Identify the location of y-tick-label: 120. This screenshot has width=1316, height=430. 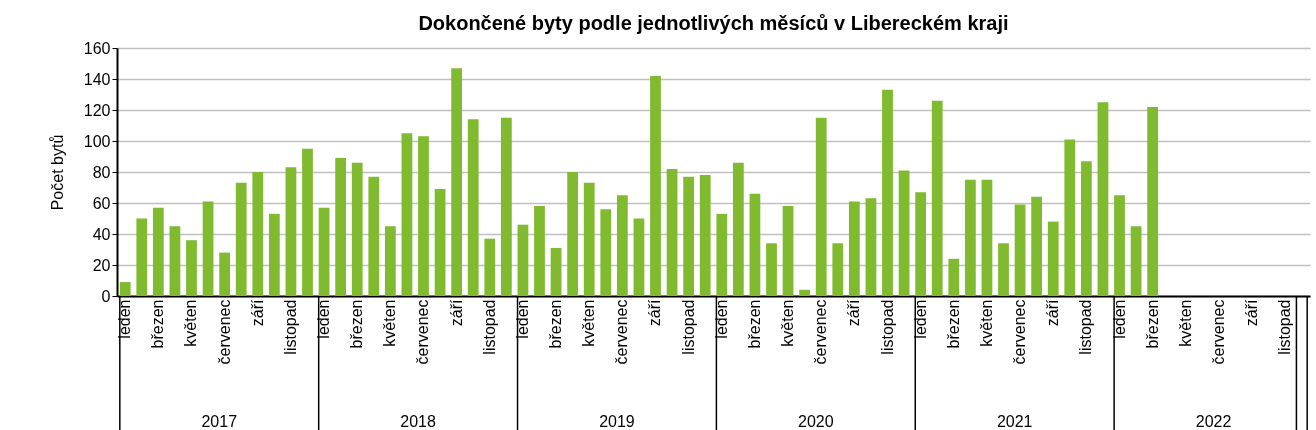
(97, 110).